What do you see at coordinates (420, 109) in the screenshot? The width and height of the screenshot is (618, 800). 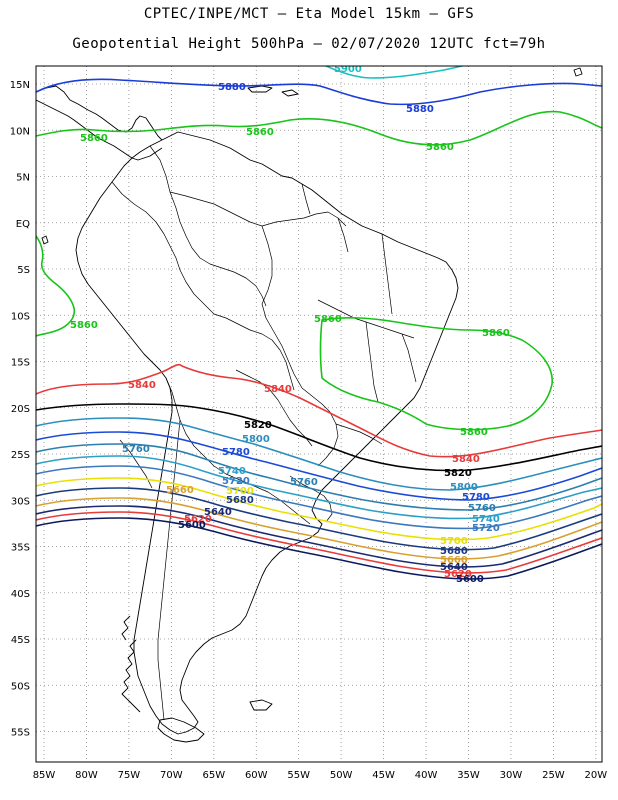 I see `contour-label: 5880` at bounding box center [420, 109].